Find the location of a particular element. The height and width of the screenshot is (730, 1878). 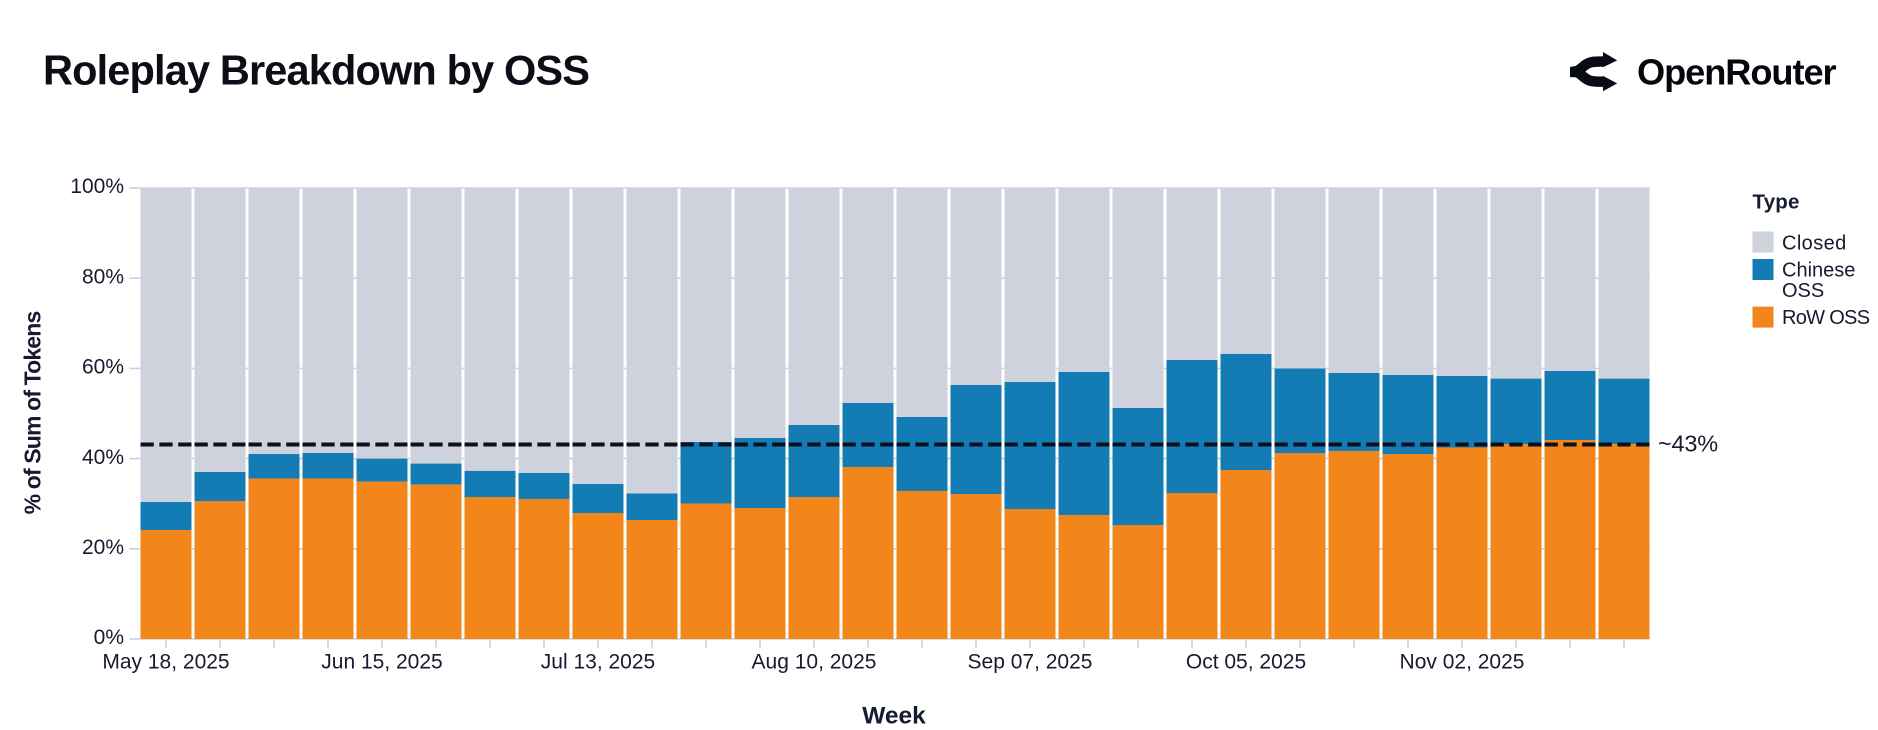

svg-text: OpenRouter is located at coordinates (1737, 72).